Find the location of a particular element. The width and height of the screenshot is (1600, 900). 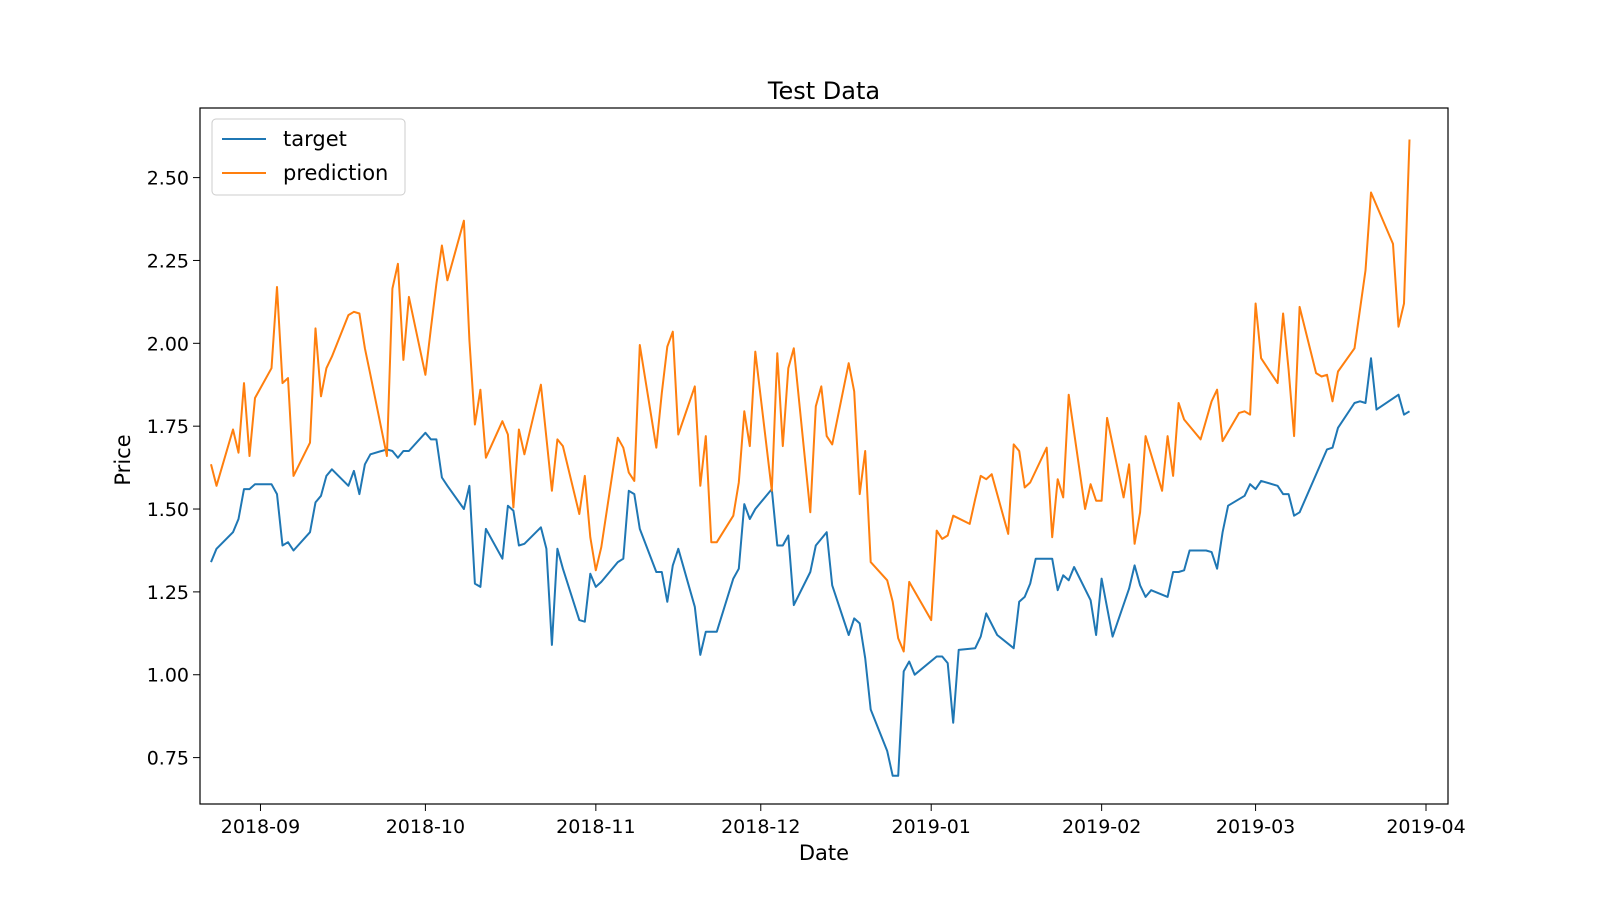

x-tick-label: 2019-02 is located at coordinates (1101, 827).